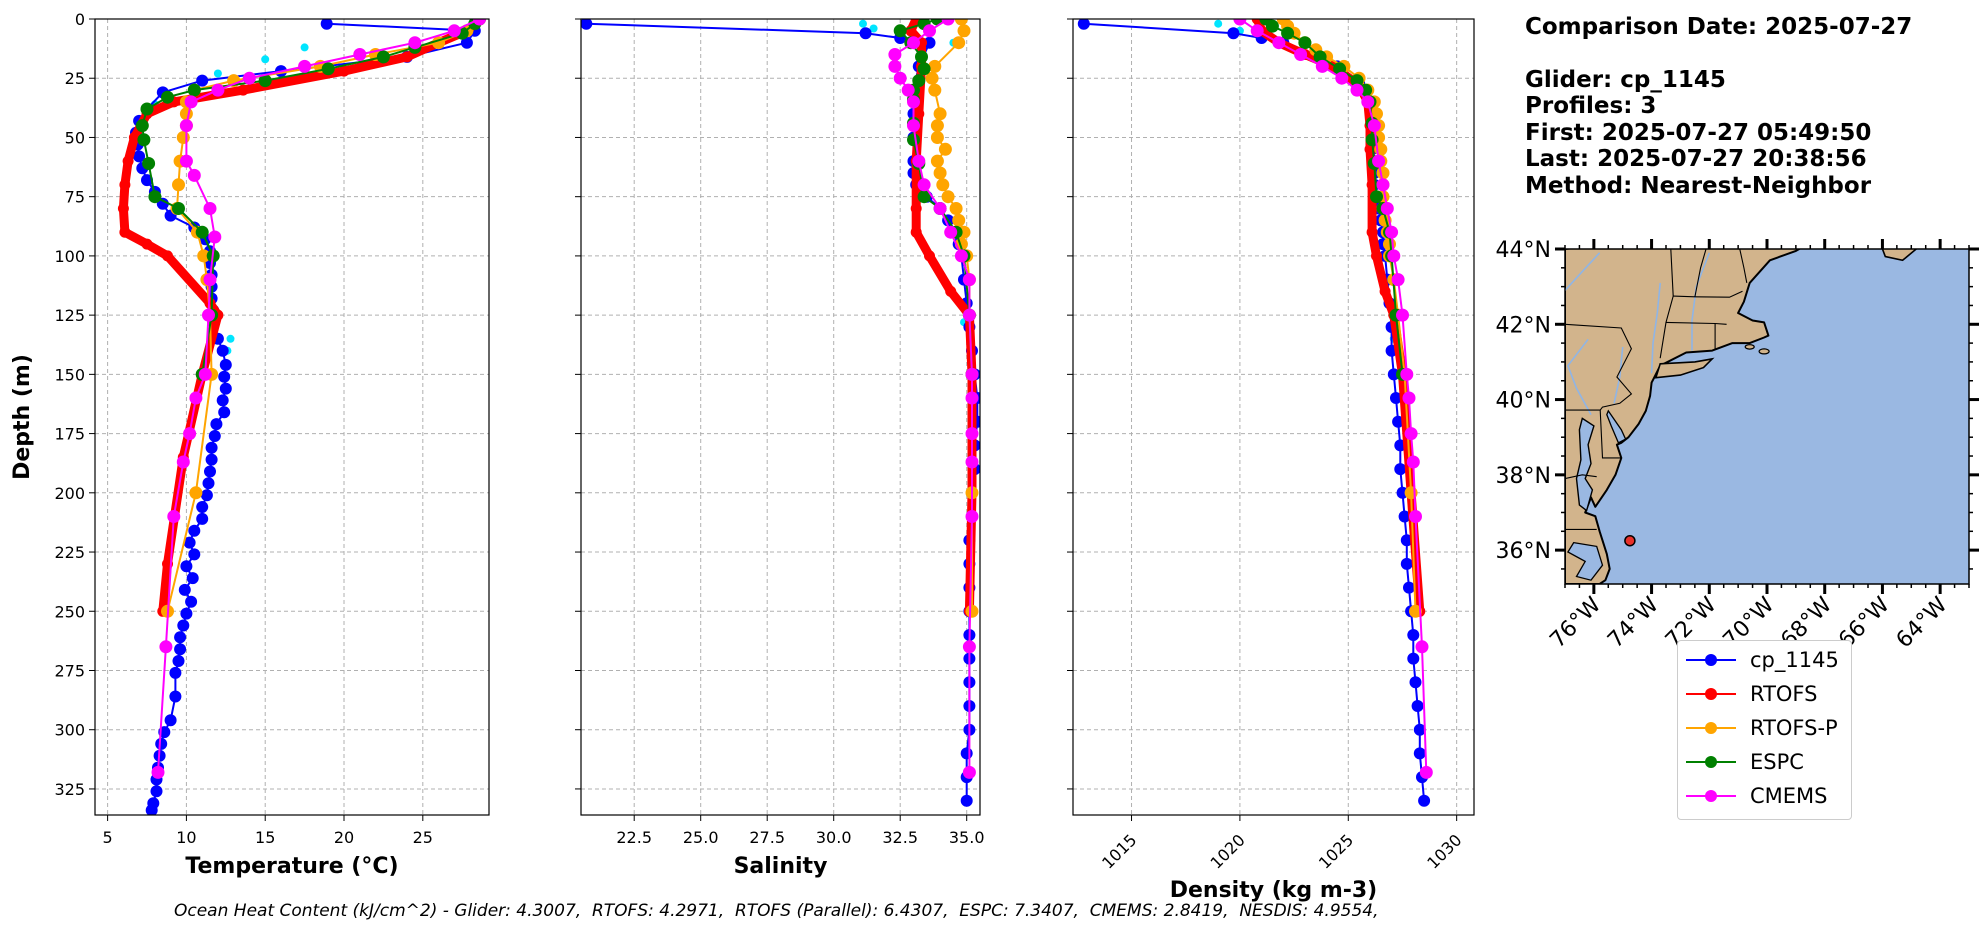 This screenshot has height=934, width=1980. Describe the element at coordinates (1274, 890) in the screenshot. I see `x-axis-label: Density (kg m-3)` at that location.